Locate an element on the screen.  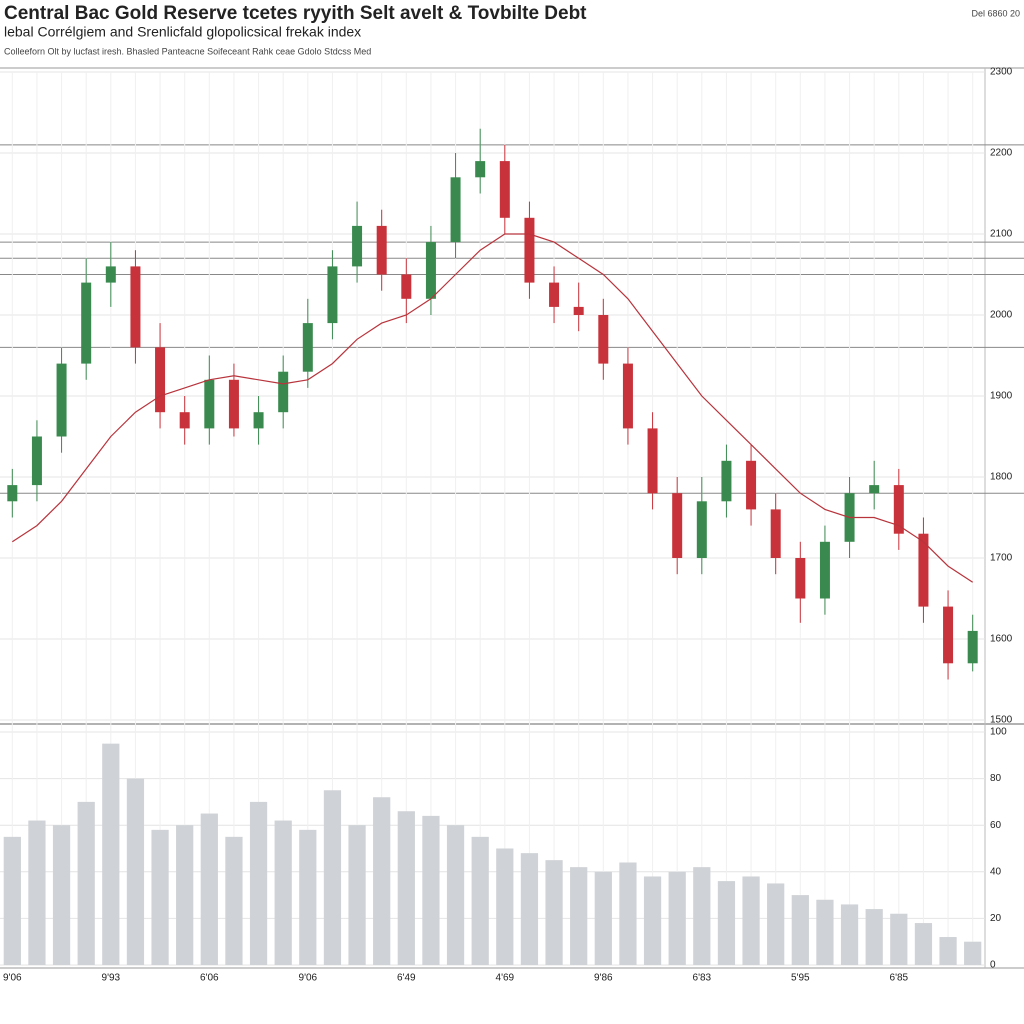
y-tick-label: 2000 is located at coordinates (1001, 315).